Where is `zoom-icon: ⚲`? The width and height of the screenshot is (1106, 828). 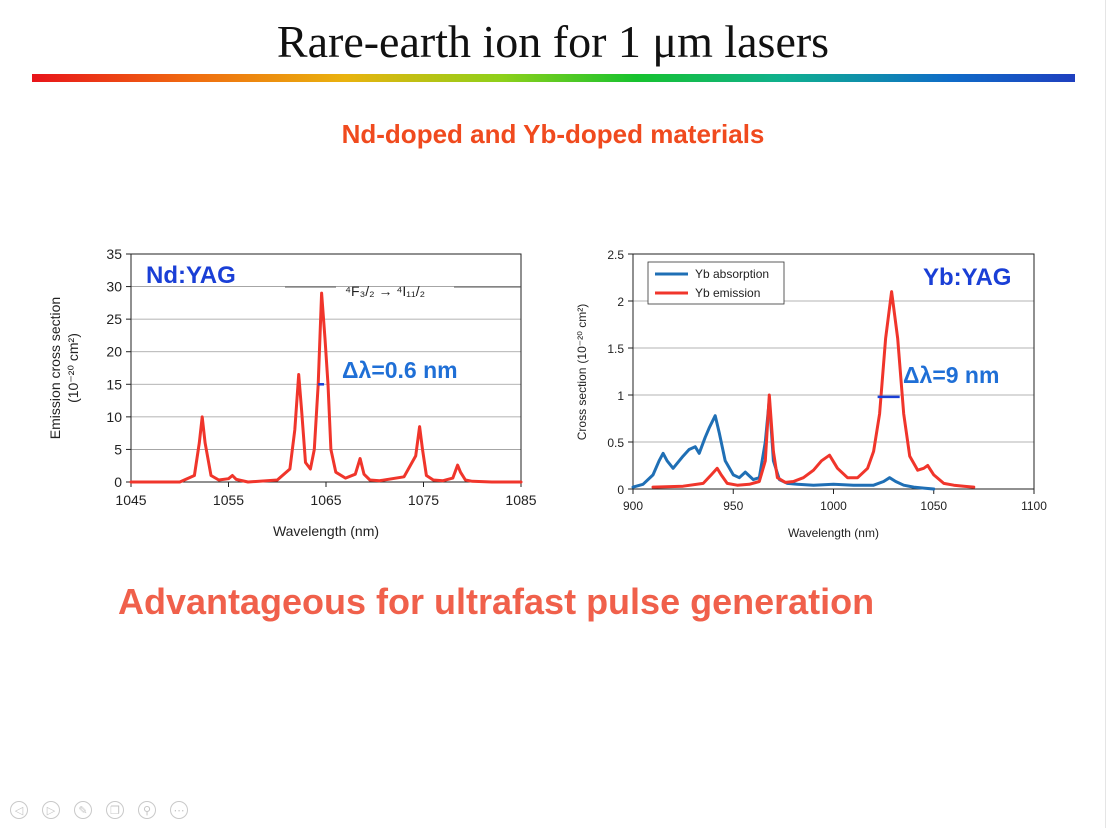
zoom-icon: ⚲ is located at coordinates (147, 810).